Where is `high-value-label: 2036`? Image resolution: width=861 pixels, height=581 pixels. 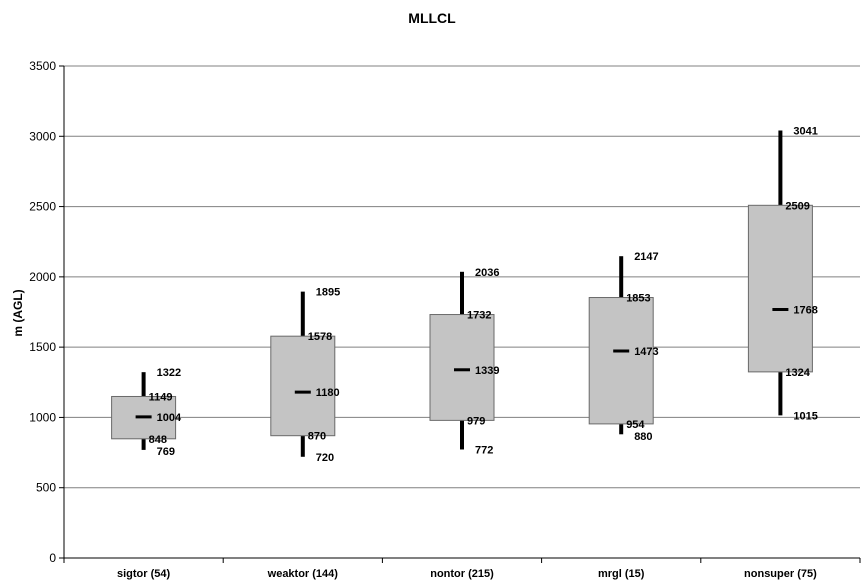 high-value-label: 2036 is located at coordinates (487, 273).